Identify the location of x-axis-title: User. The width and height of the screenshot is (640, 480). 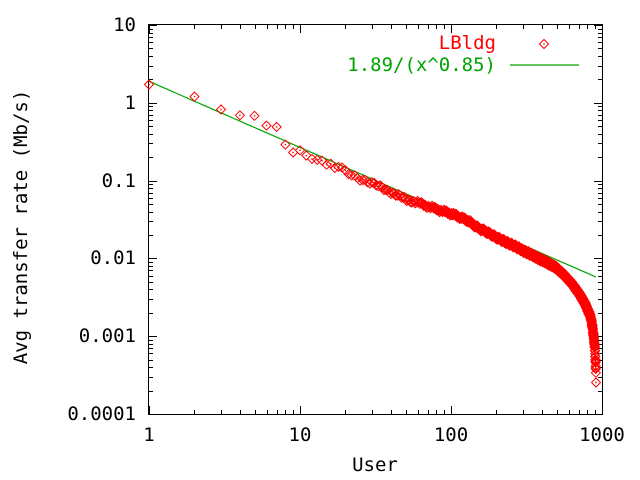
(375, 465).